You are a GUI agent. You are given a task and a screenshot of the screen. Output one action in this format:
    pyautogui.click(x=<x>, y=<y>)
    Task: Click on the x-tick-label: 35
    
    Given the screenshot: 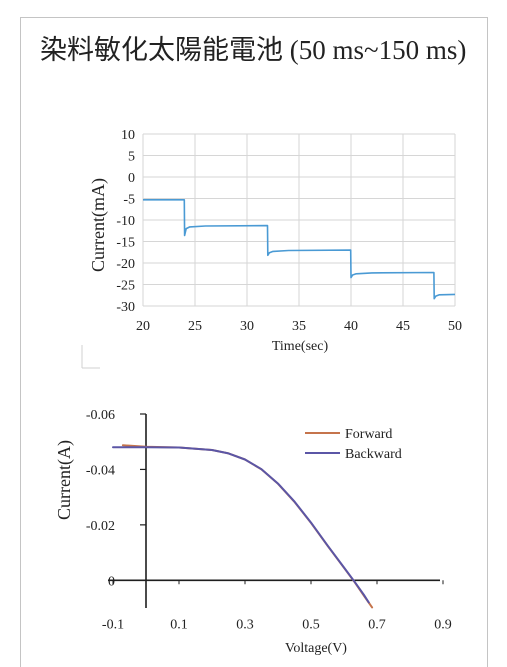 What is the action you would take?
    pyautogui.click(x=299, y=326)
    